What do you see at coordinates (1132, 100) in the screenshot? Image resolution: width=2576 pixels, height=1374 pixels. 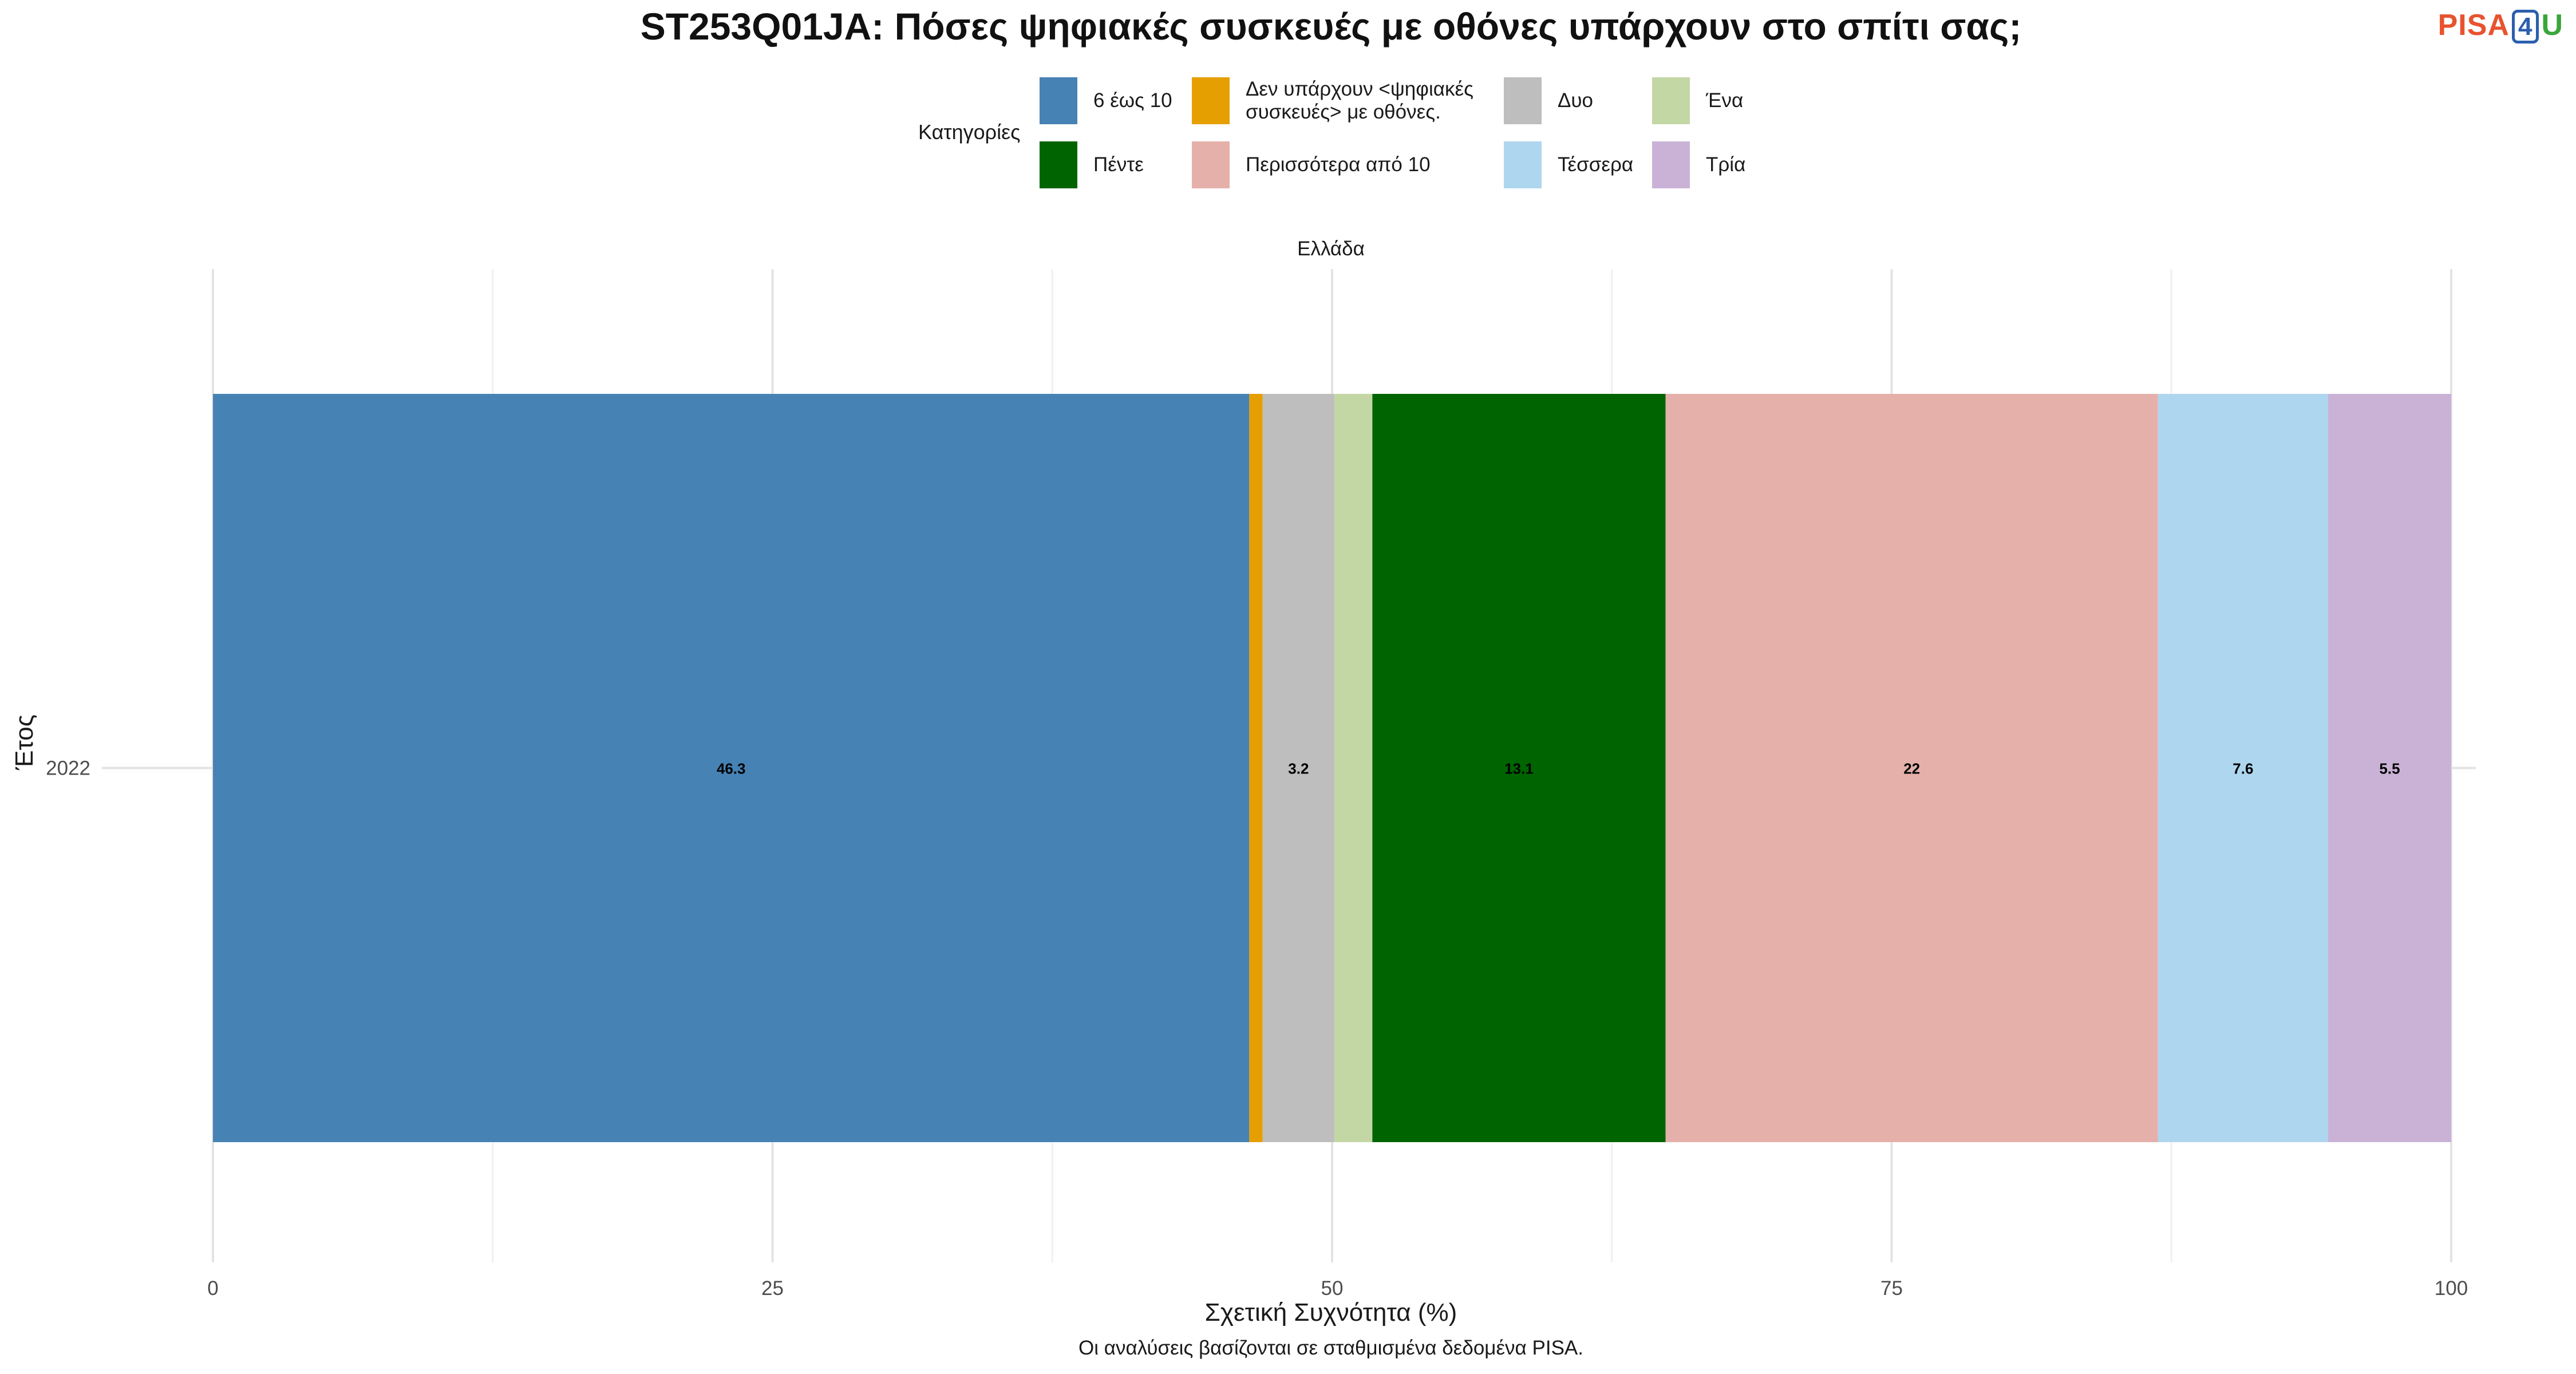 I see `legend-label: 6 έως 10` at bounding box center [1132, 100].